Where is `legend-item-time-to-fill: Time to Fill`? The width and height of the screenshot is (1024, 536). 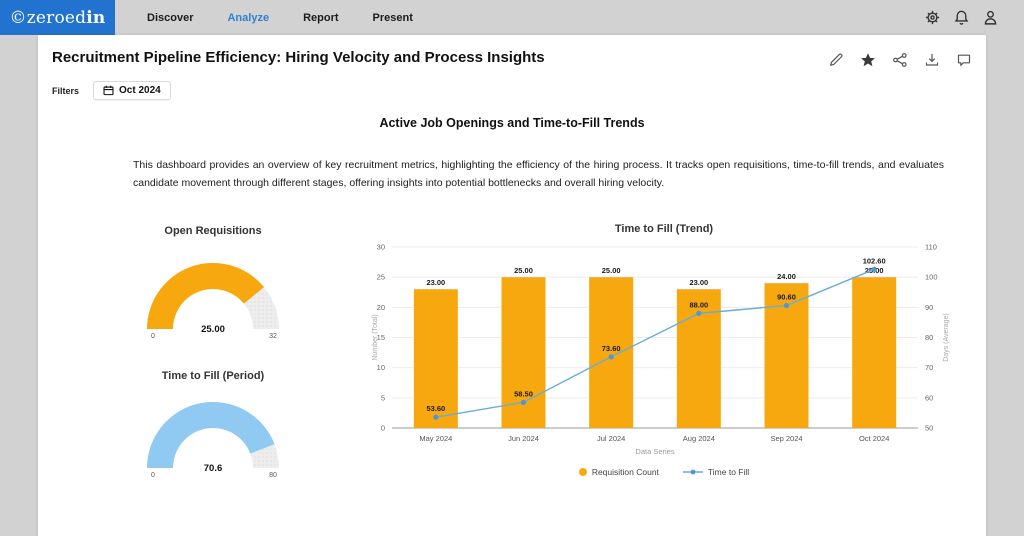 legend-item-time-to-fill: Time to Fill is located at coordinates (716, 472).